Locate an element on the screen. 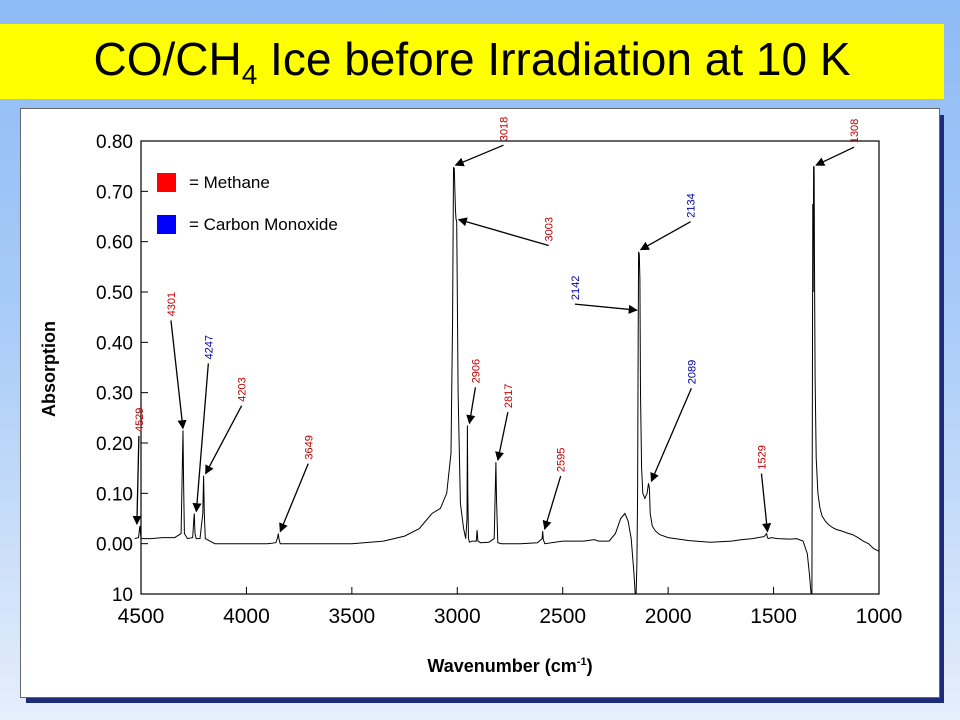  x-tick-label: 3000 is located at coordinates (457, 616).